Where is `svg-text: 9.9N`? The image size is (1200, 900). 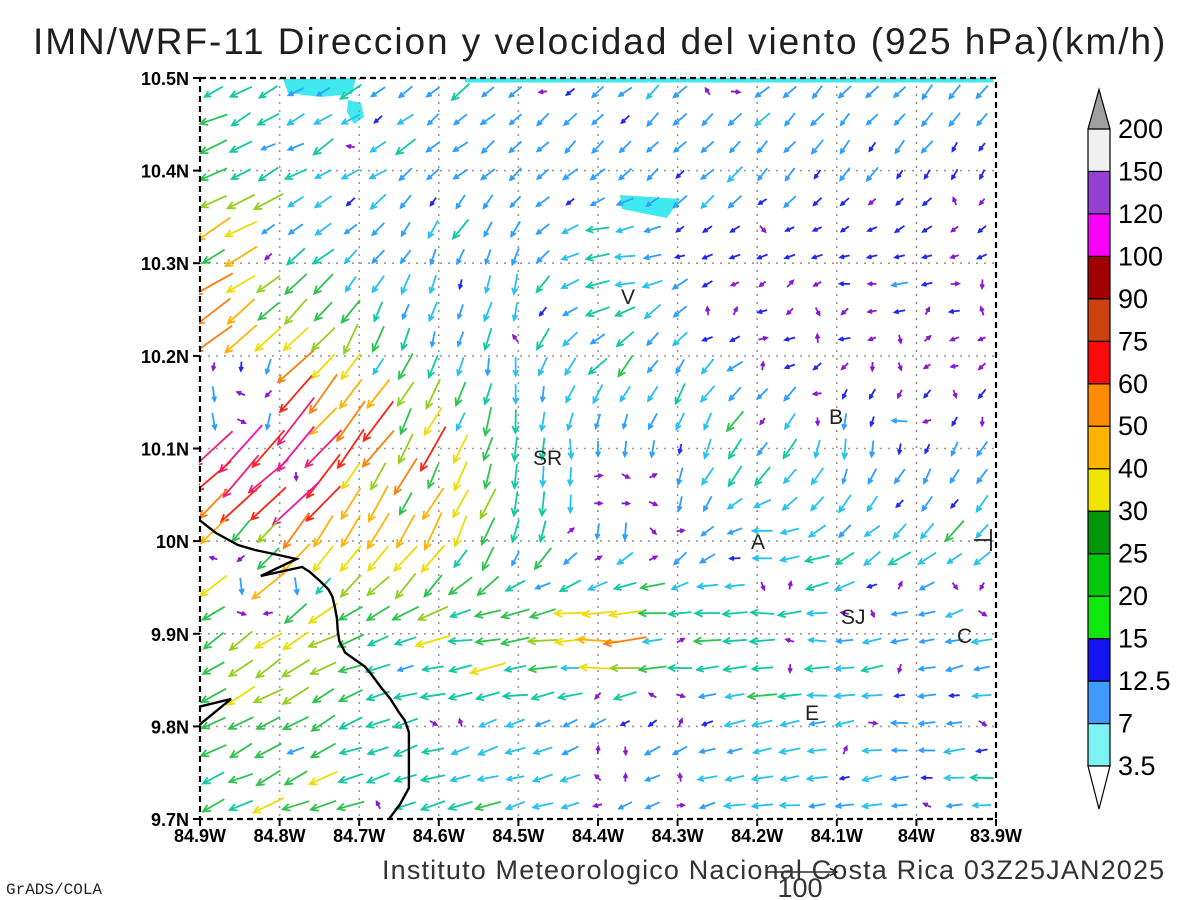 svg-text: 9.9N is located at coordinates (170, 635).